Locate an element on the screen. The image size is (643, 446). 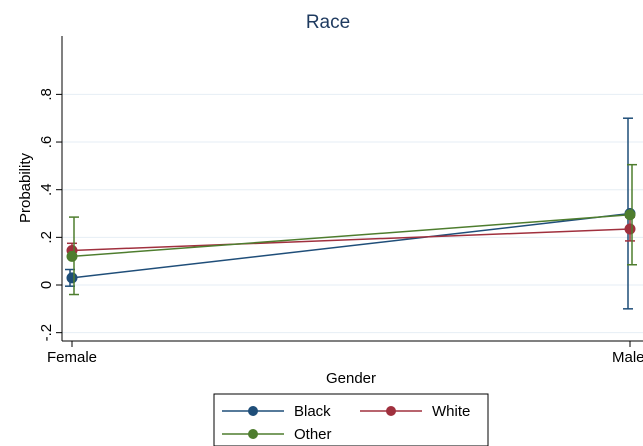
chart-title: Race is located at coordinates (328, 22).